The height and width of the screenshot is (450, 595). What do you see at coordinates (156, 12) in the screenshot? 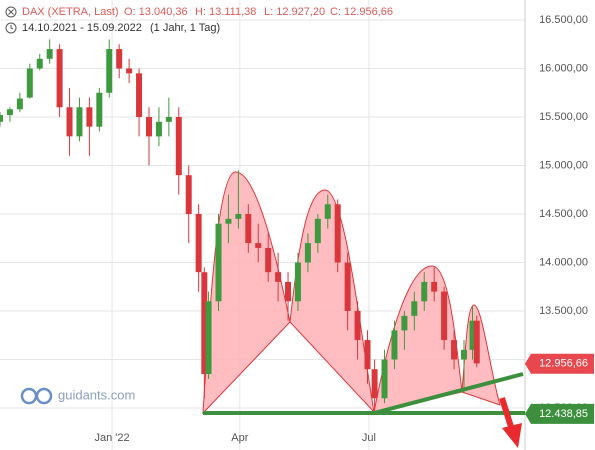
I see `open: O: 13.040,36` at bounding box center [156, 12].